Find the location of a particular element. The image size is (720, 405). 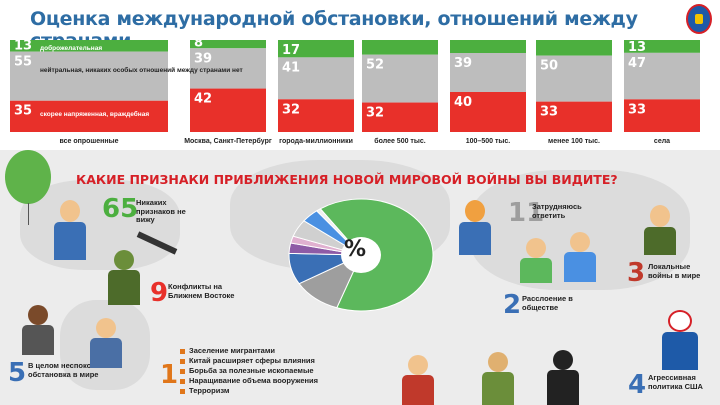

bar-label-0-2: 35 is located at coordinates (23, 111).